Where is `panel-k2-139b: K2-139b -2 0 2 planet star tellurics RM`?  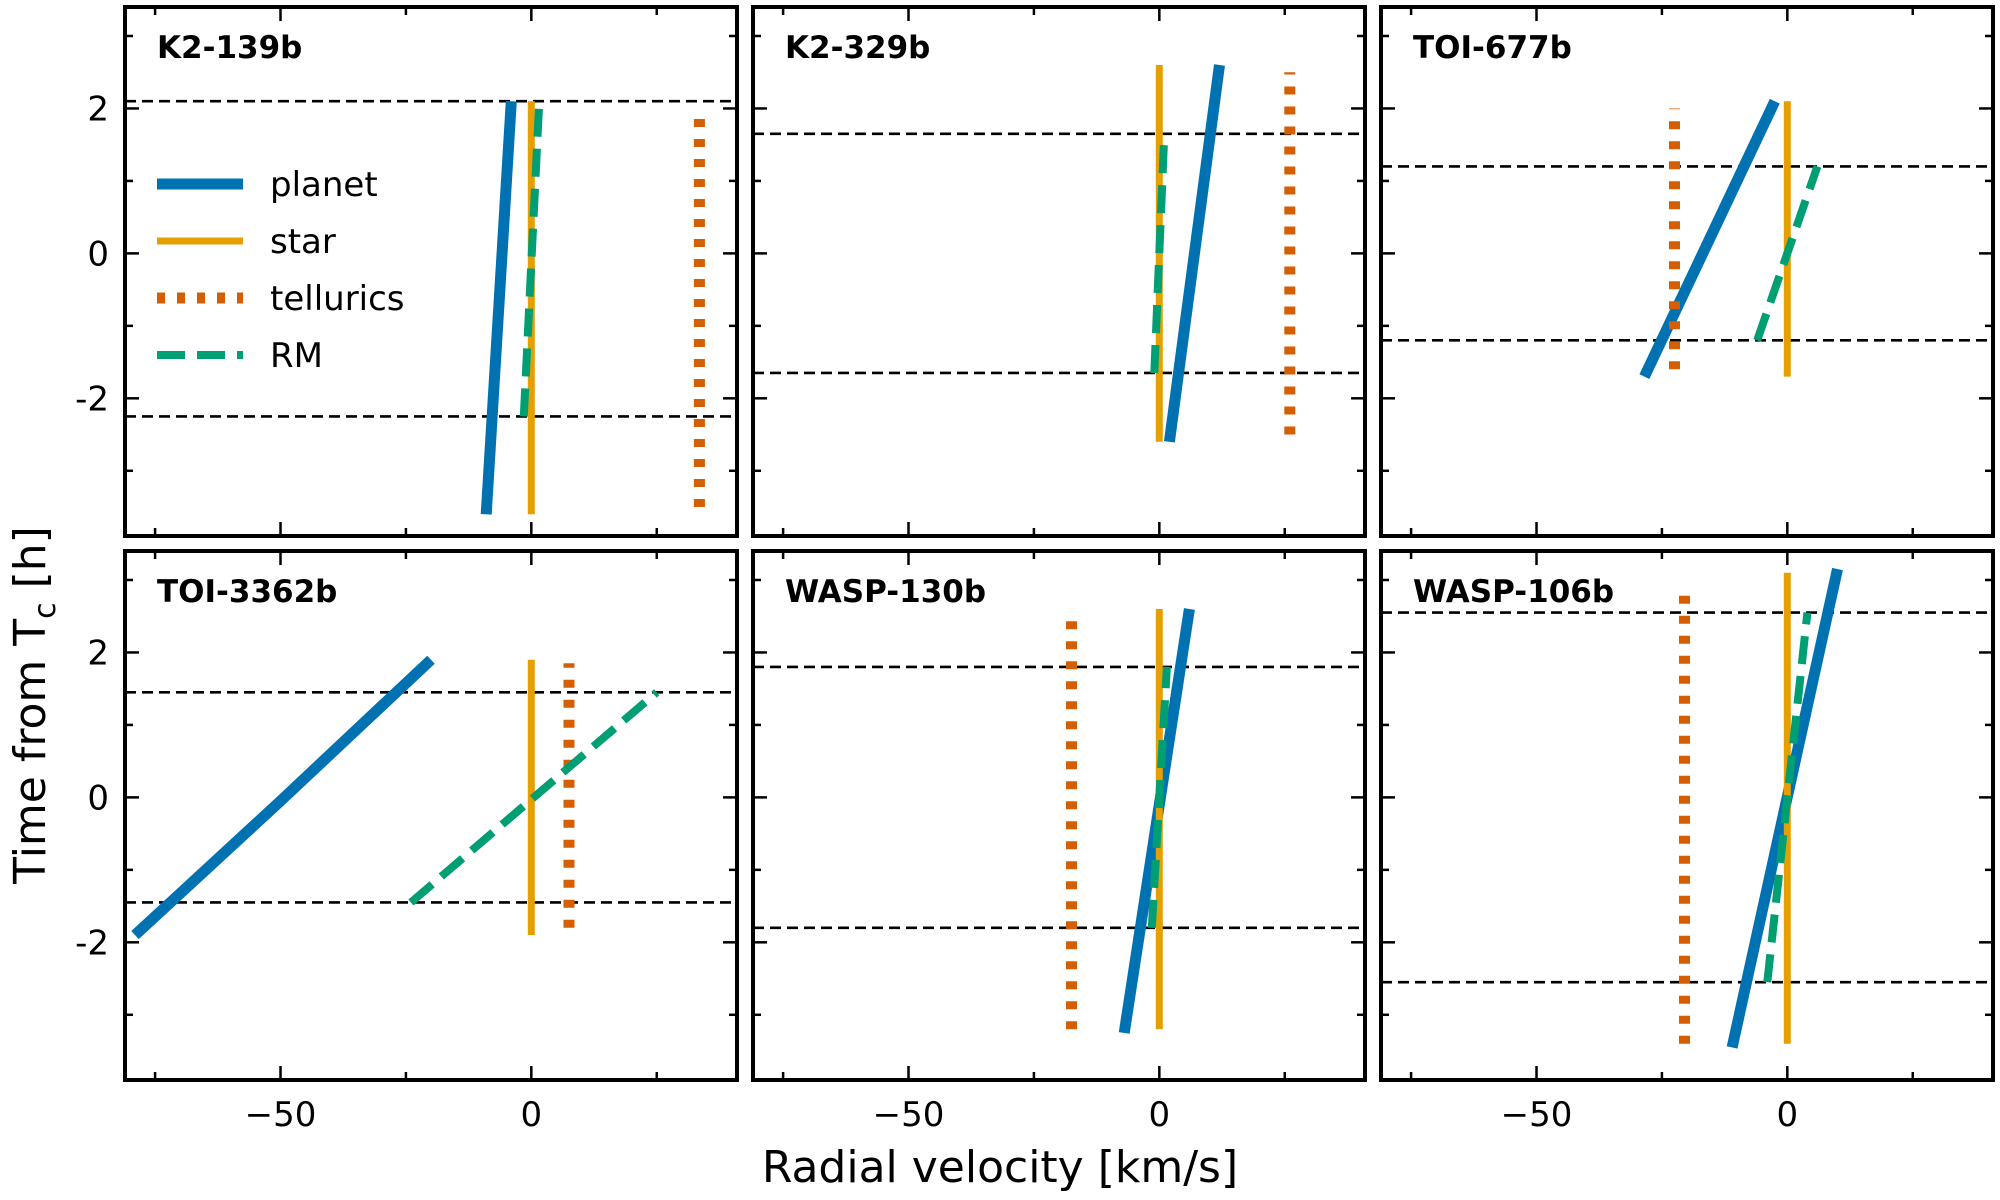 panel-k2-139b: K2-139b -2 0 2 planet star tellurics RM is located at coordinates (407, 271).